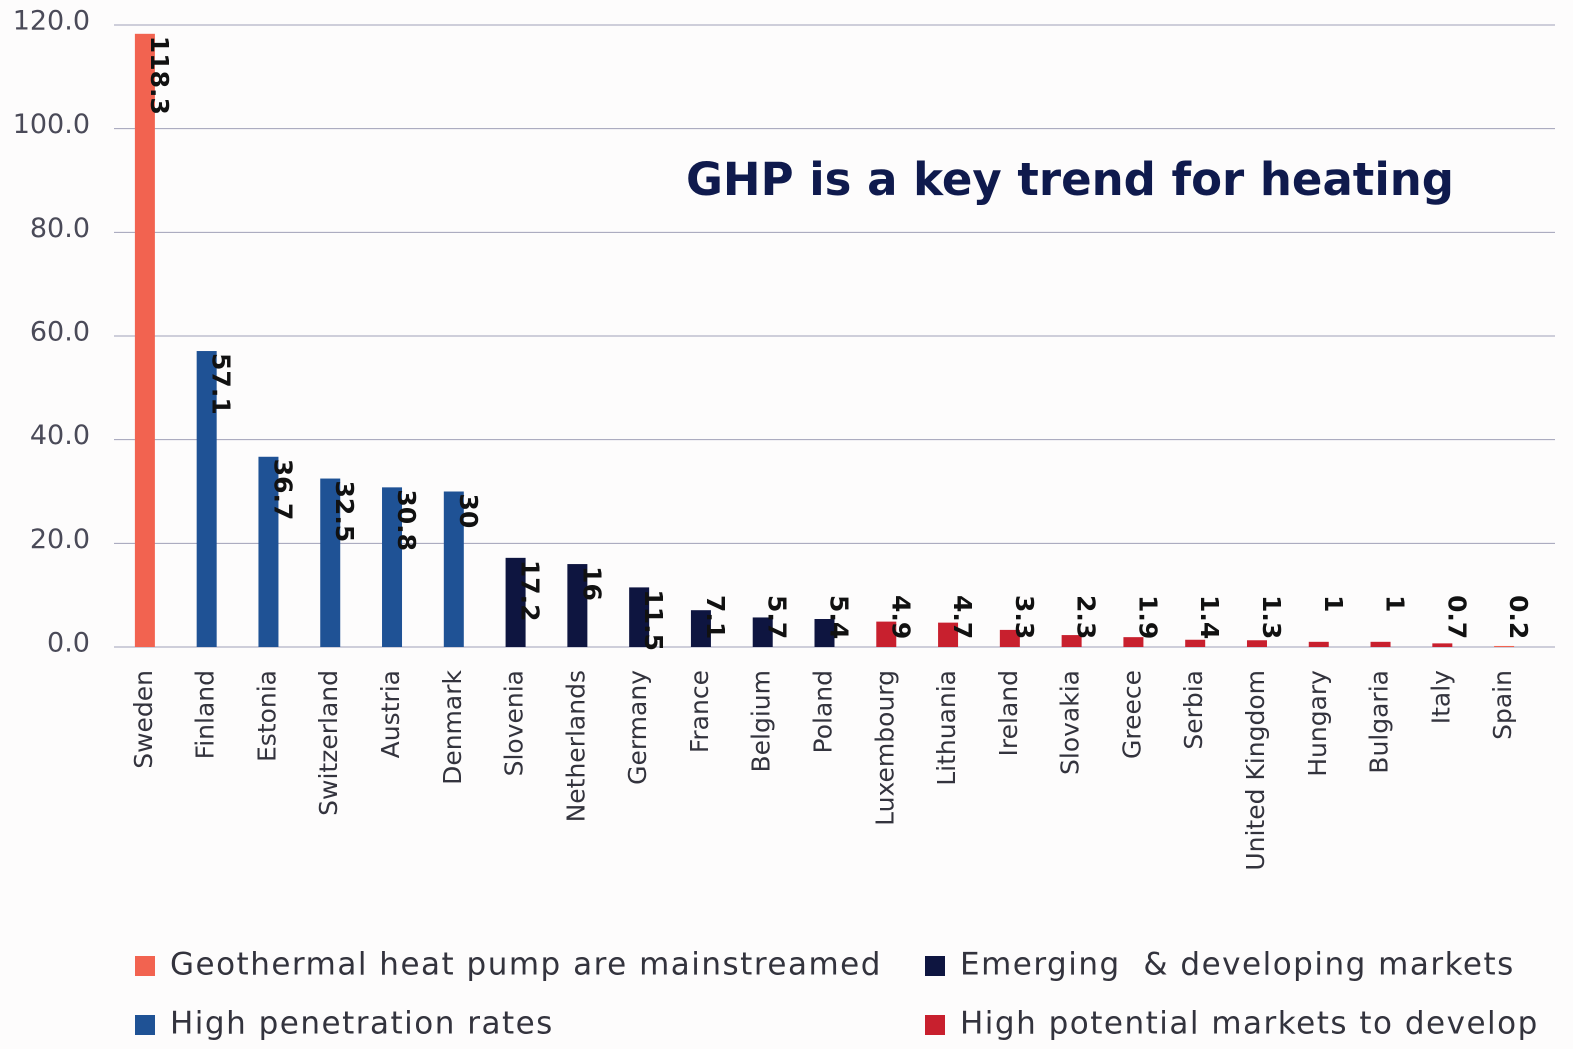 The image size is (1573, 1049). Describe the element at coordinates (526, 965) in the screenshot. I see `legend-label: Geothermal heat pump are mainstreamed` at that location.